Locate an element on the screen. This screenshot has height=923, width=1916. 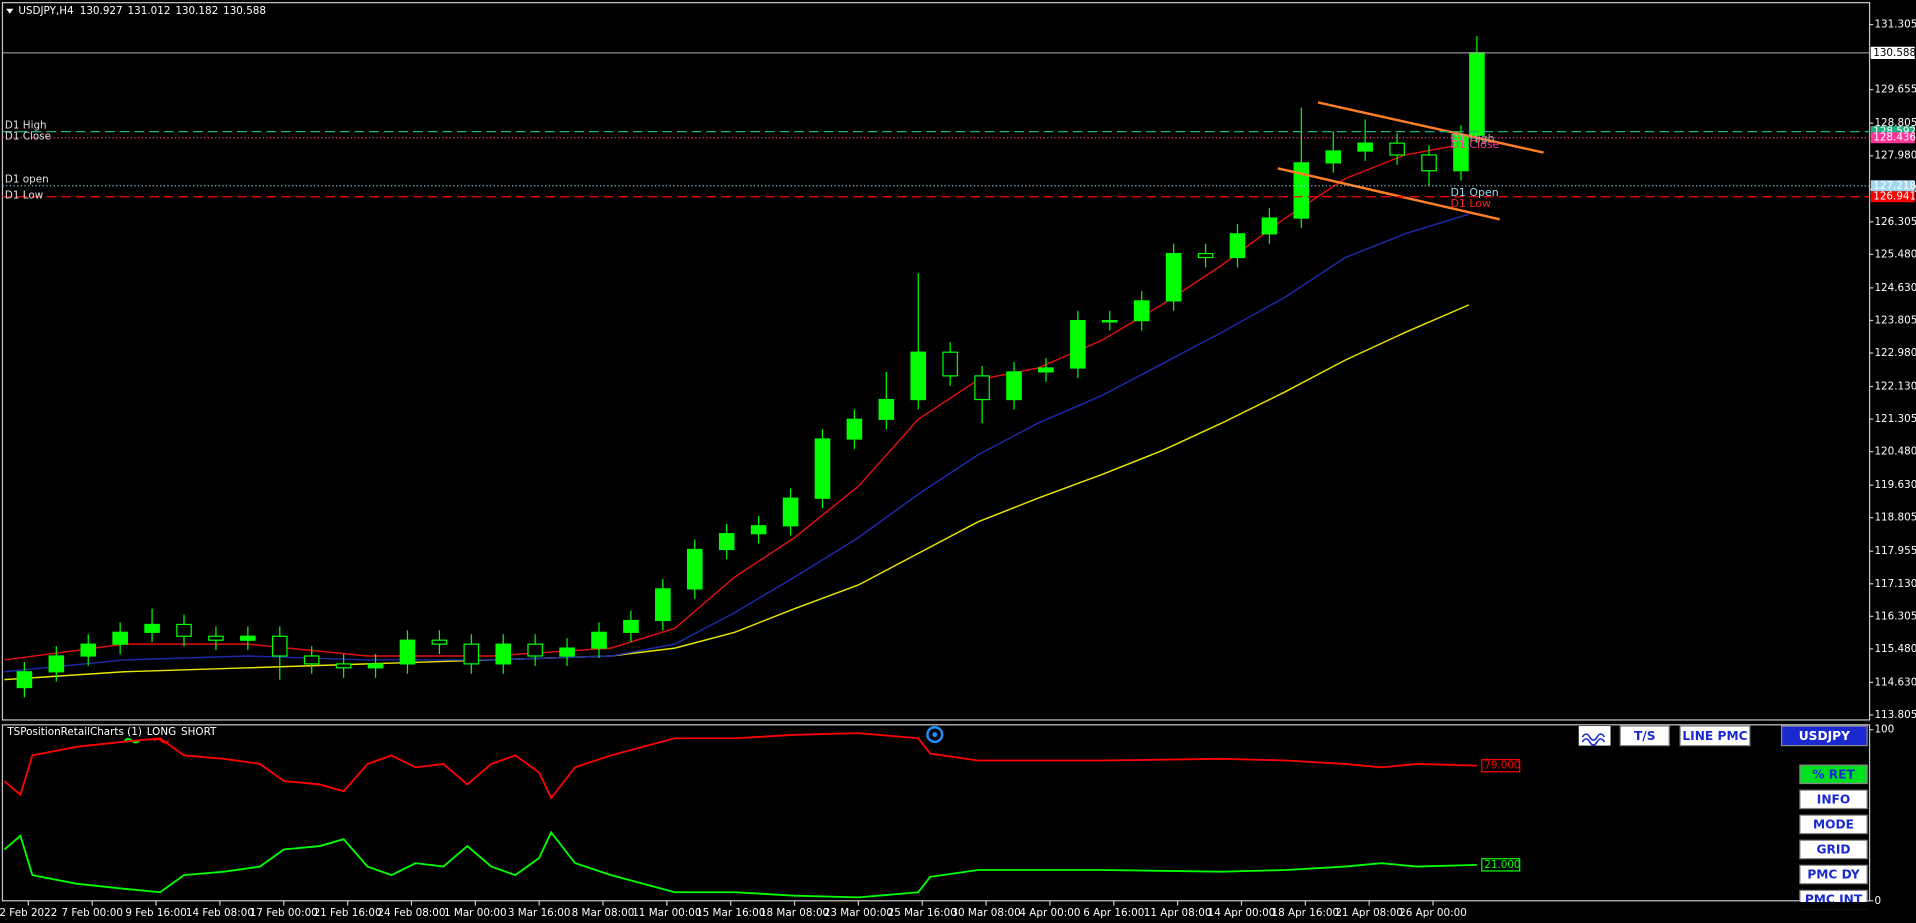
button-label: LINE PMC is located at coordinates (1714, 736).